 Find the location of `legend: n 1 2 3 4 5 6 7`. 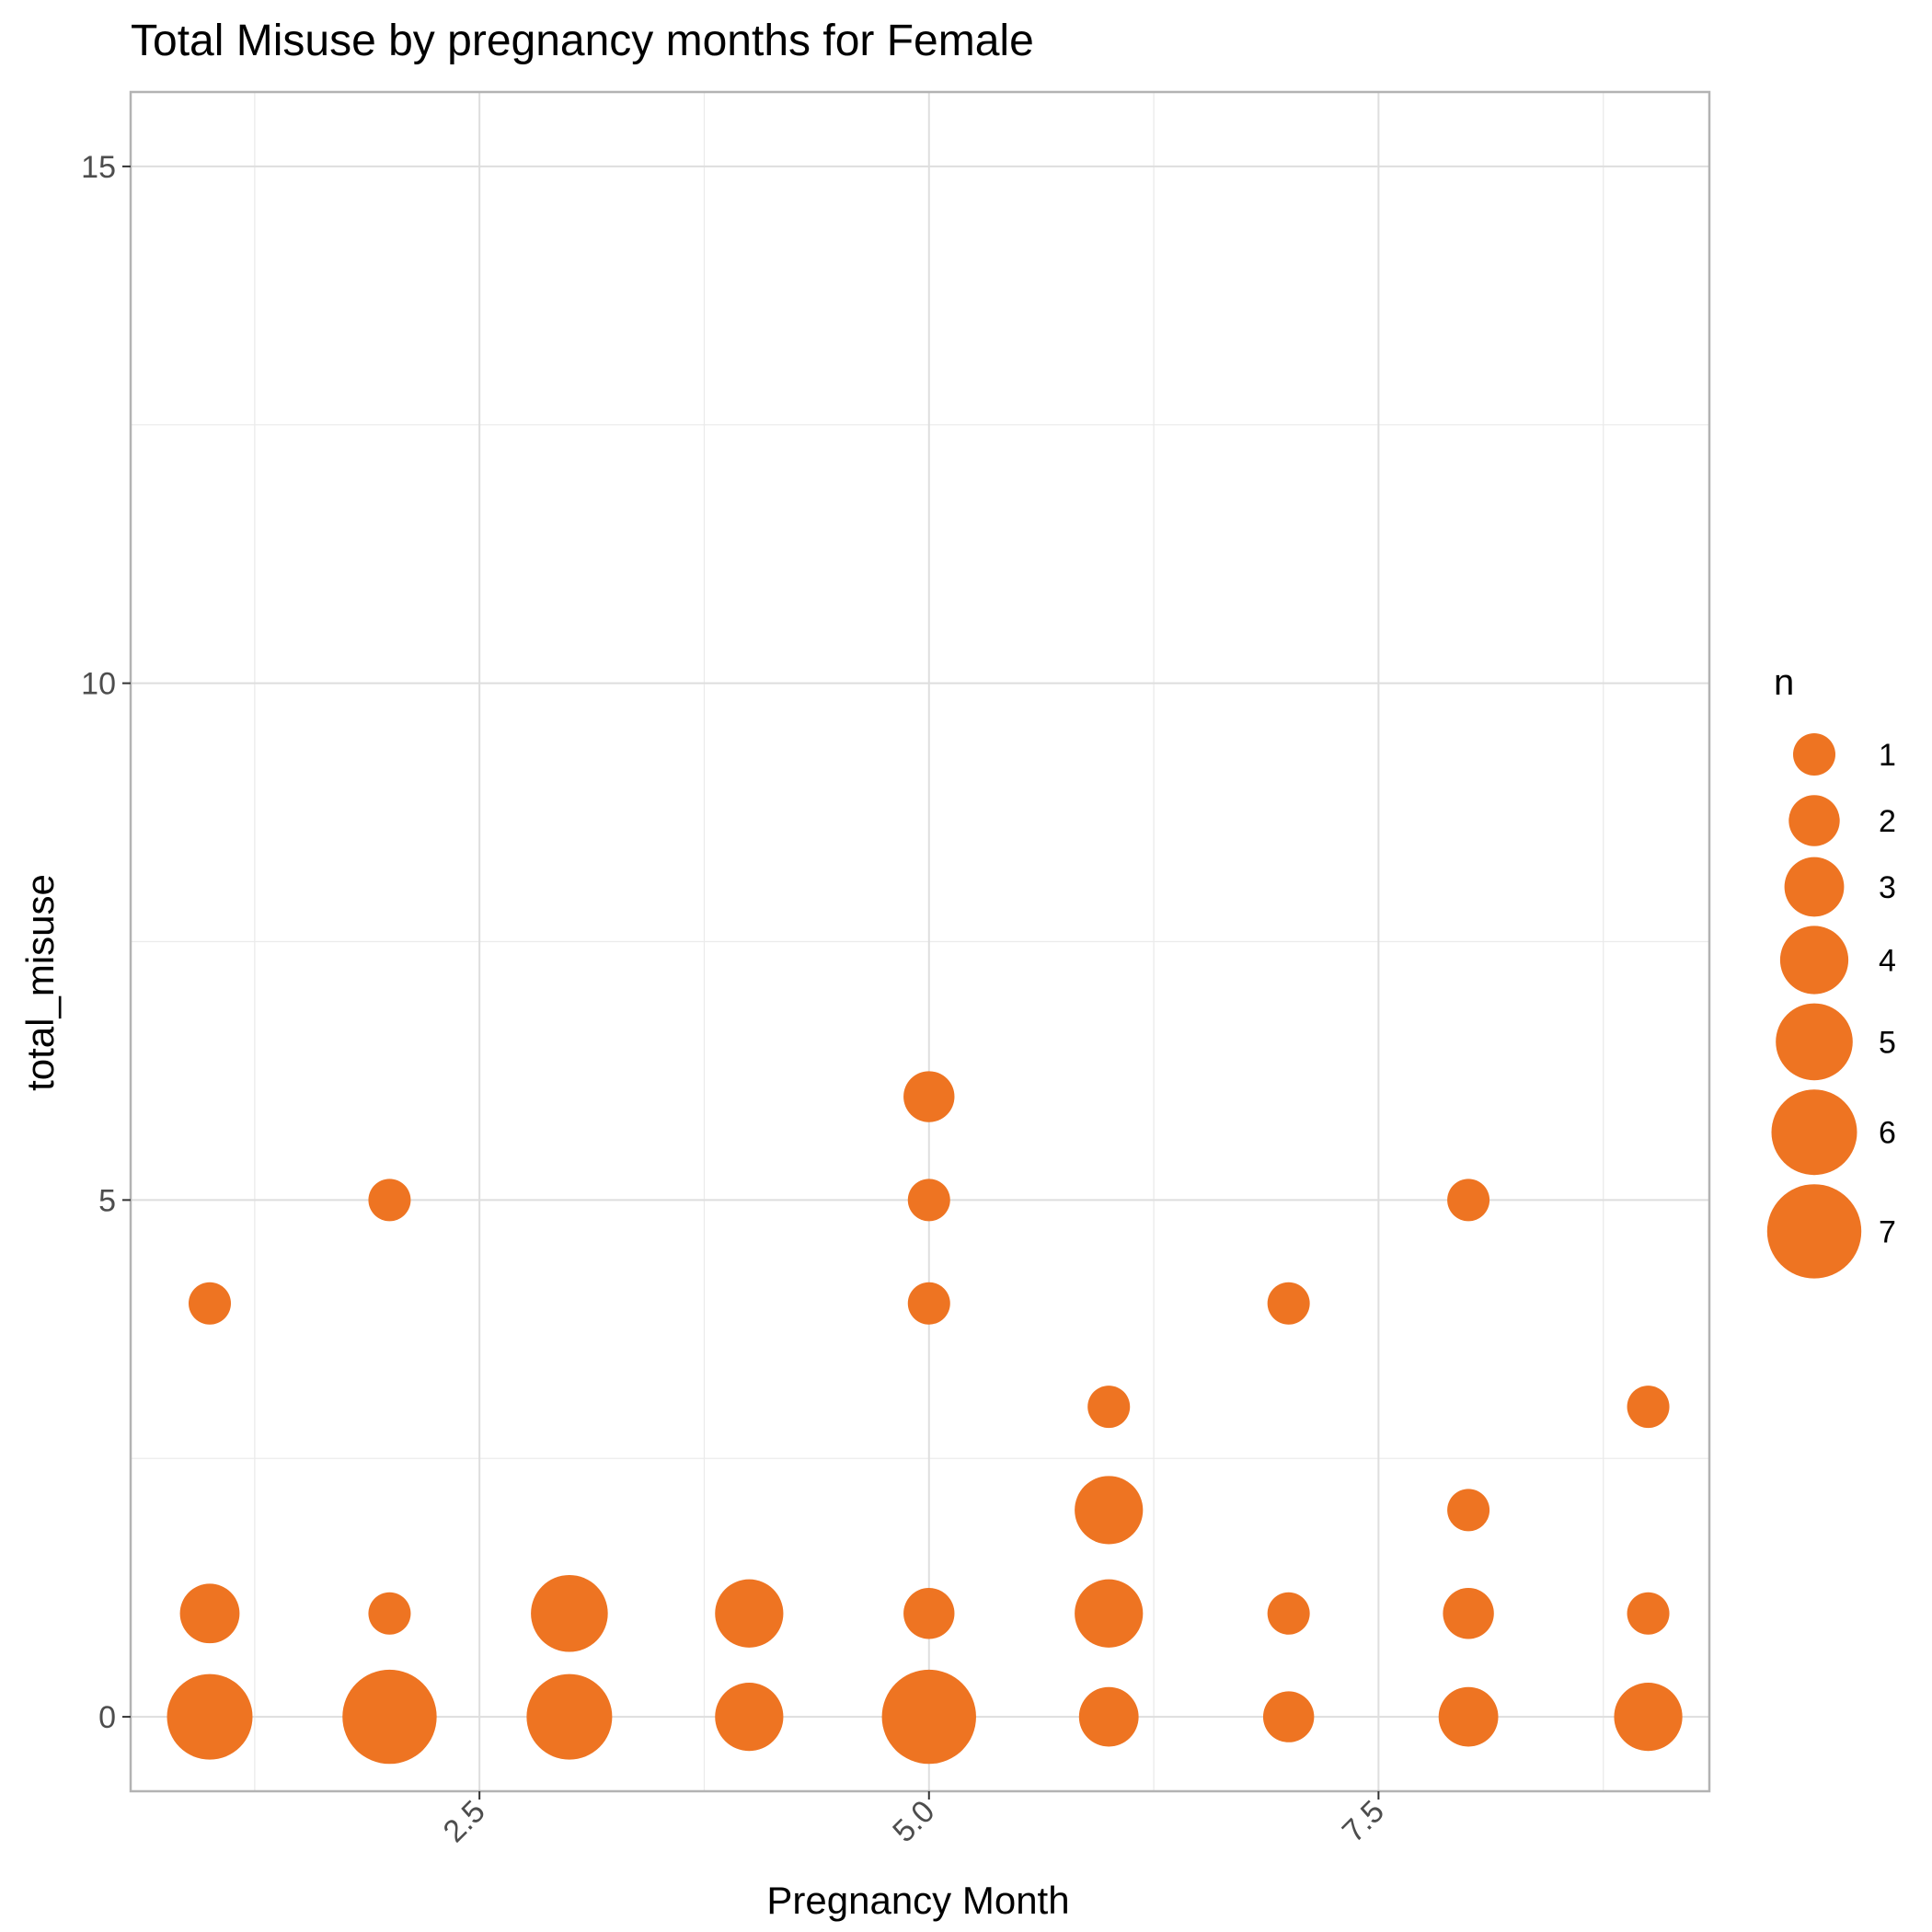

legend: n 1 2 3 4 5 6 7 is located at coordinates (1831, 970).